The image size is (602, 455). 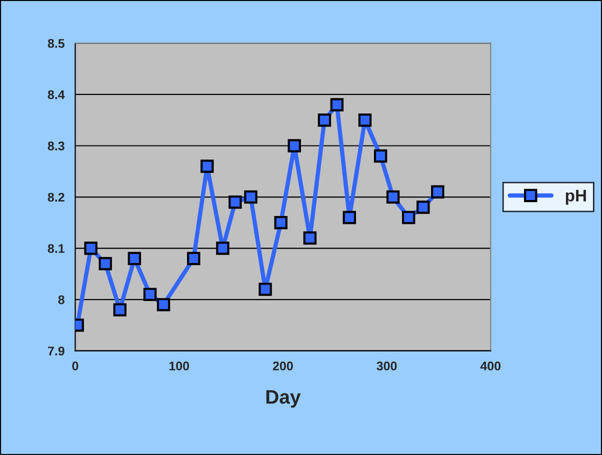 What do you see at coordinates (56, 248) in the screenshot?
I see `y-tick-label: 8.1` at bounding box center [56, 248].